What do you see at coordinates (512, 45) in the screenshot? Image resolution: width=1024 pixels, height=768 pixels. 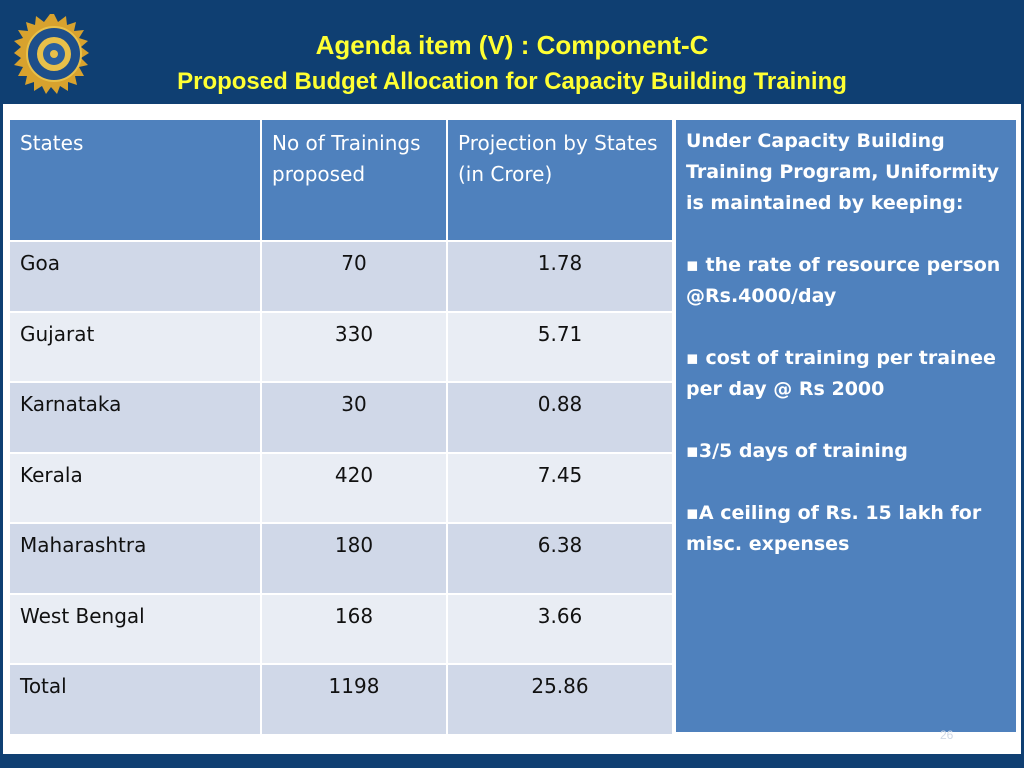 I see `slide-title: Agenda item (V) : Component-C` at bounding box center [512, 45].